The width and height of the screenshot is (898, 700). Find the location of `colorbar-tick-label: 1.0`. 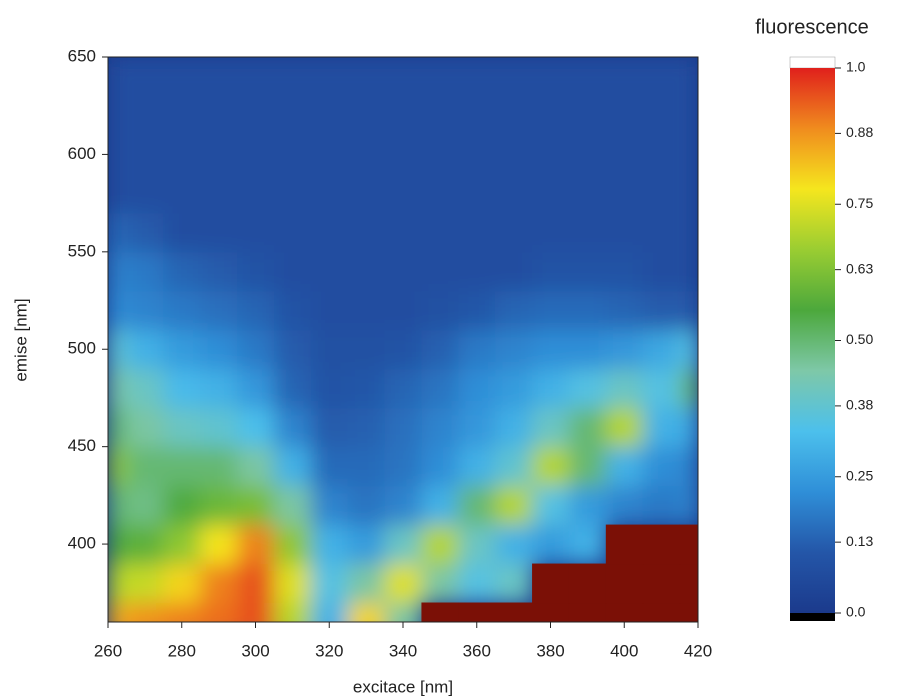

colorbar-tick-label: 1.0 is located at coordinates (856, 67).